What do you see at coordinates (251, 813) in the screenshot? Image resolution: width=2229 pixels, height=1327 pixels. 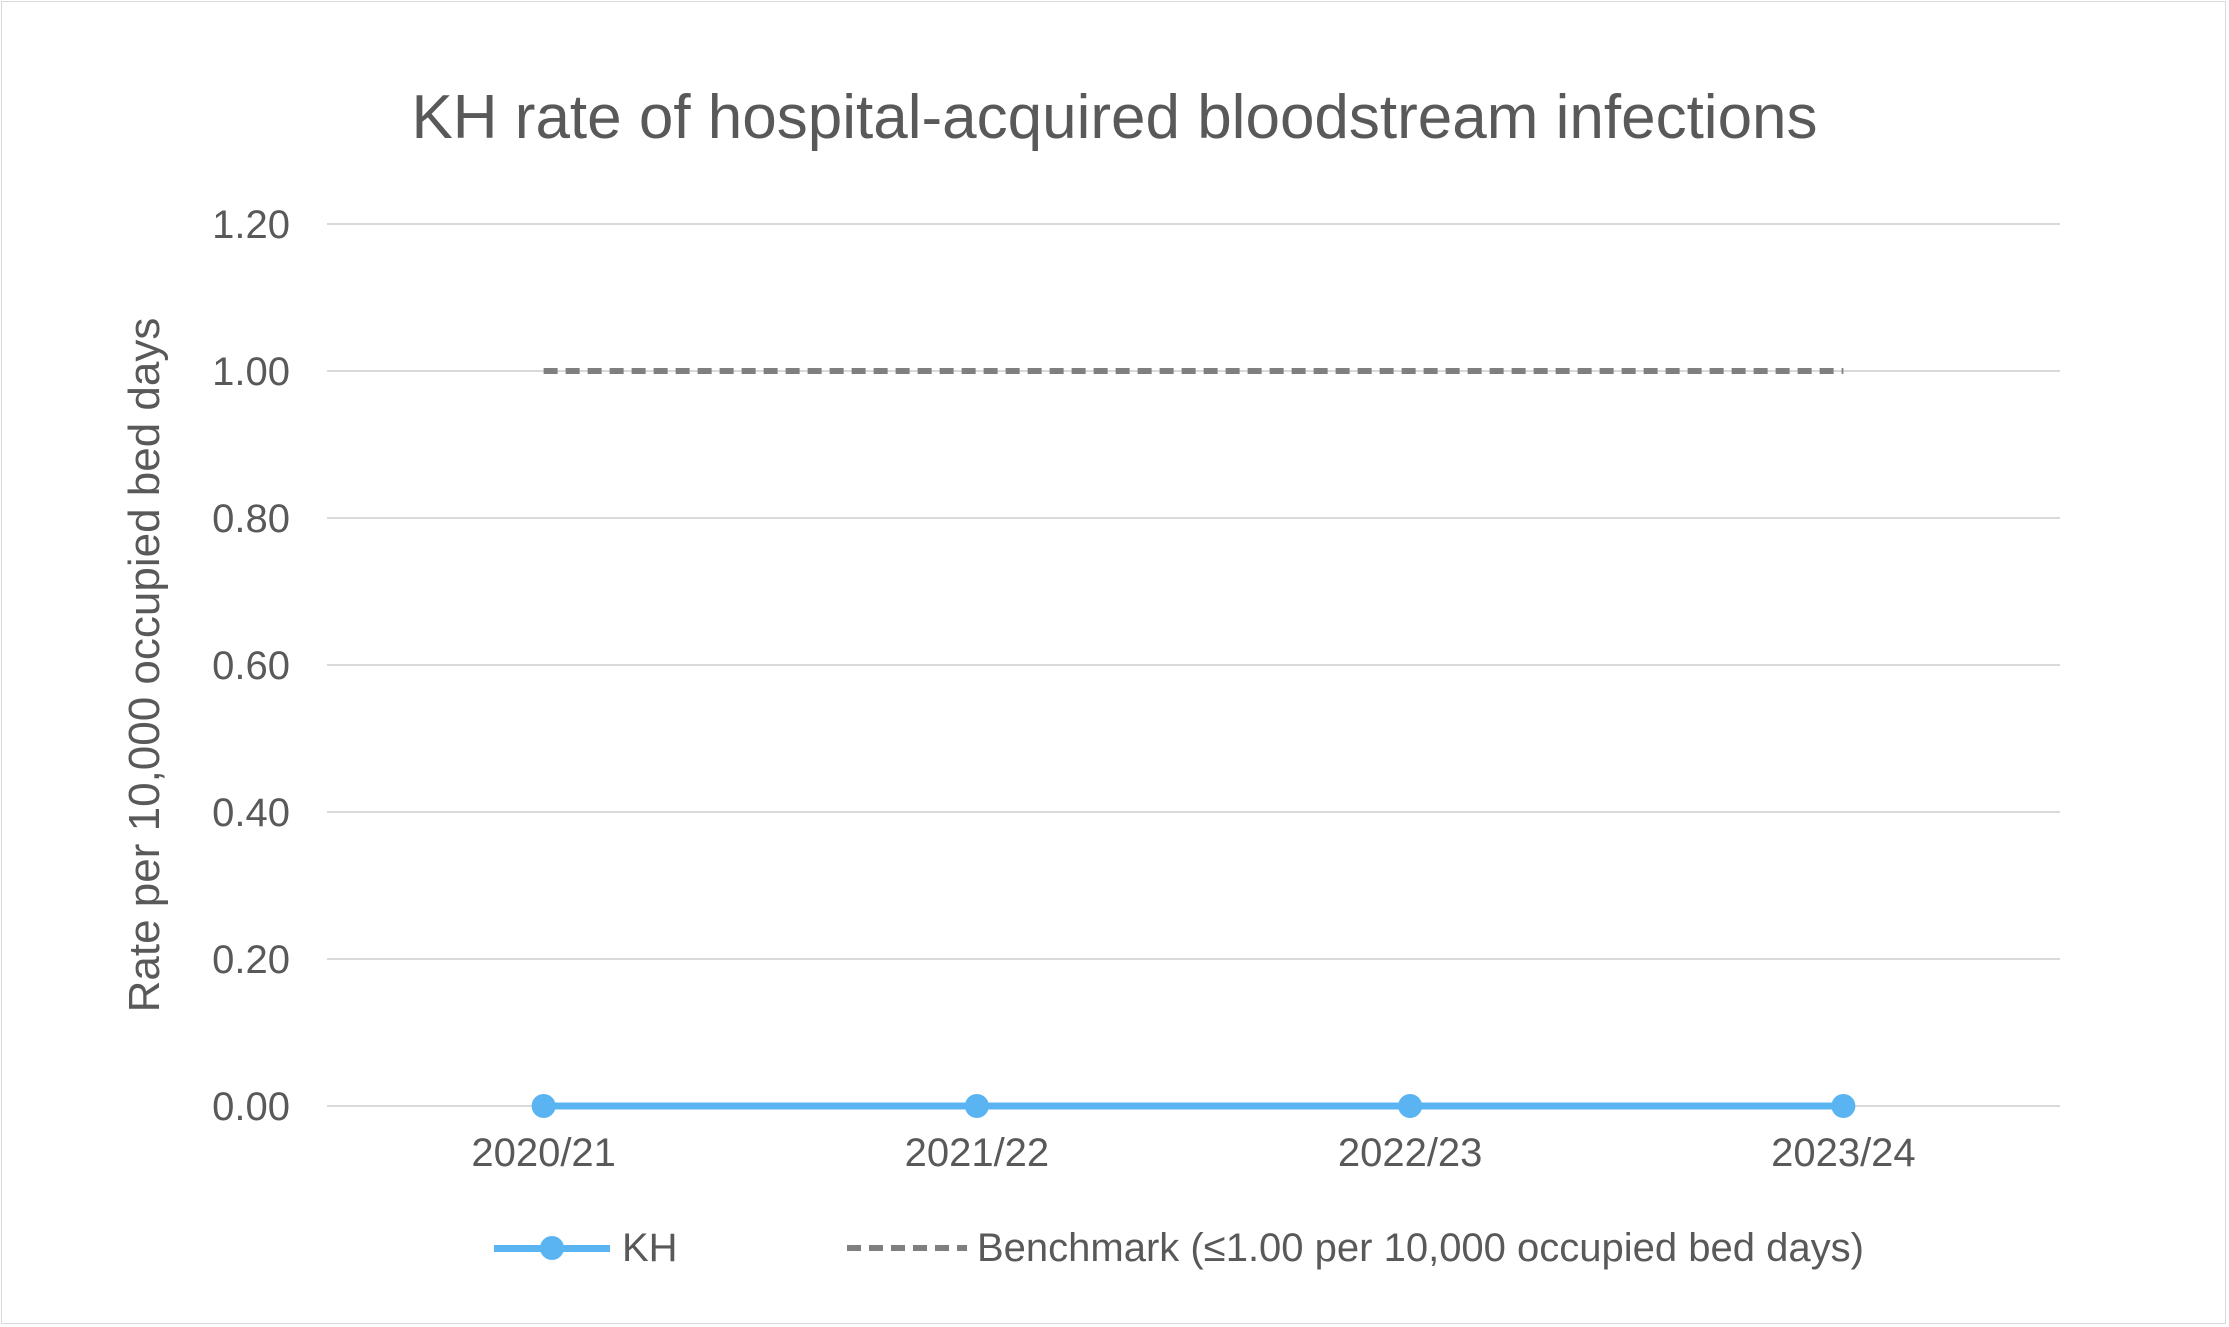 I see `y-tick-label: 0.40` at bounding box center [251, 813].